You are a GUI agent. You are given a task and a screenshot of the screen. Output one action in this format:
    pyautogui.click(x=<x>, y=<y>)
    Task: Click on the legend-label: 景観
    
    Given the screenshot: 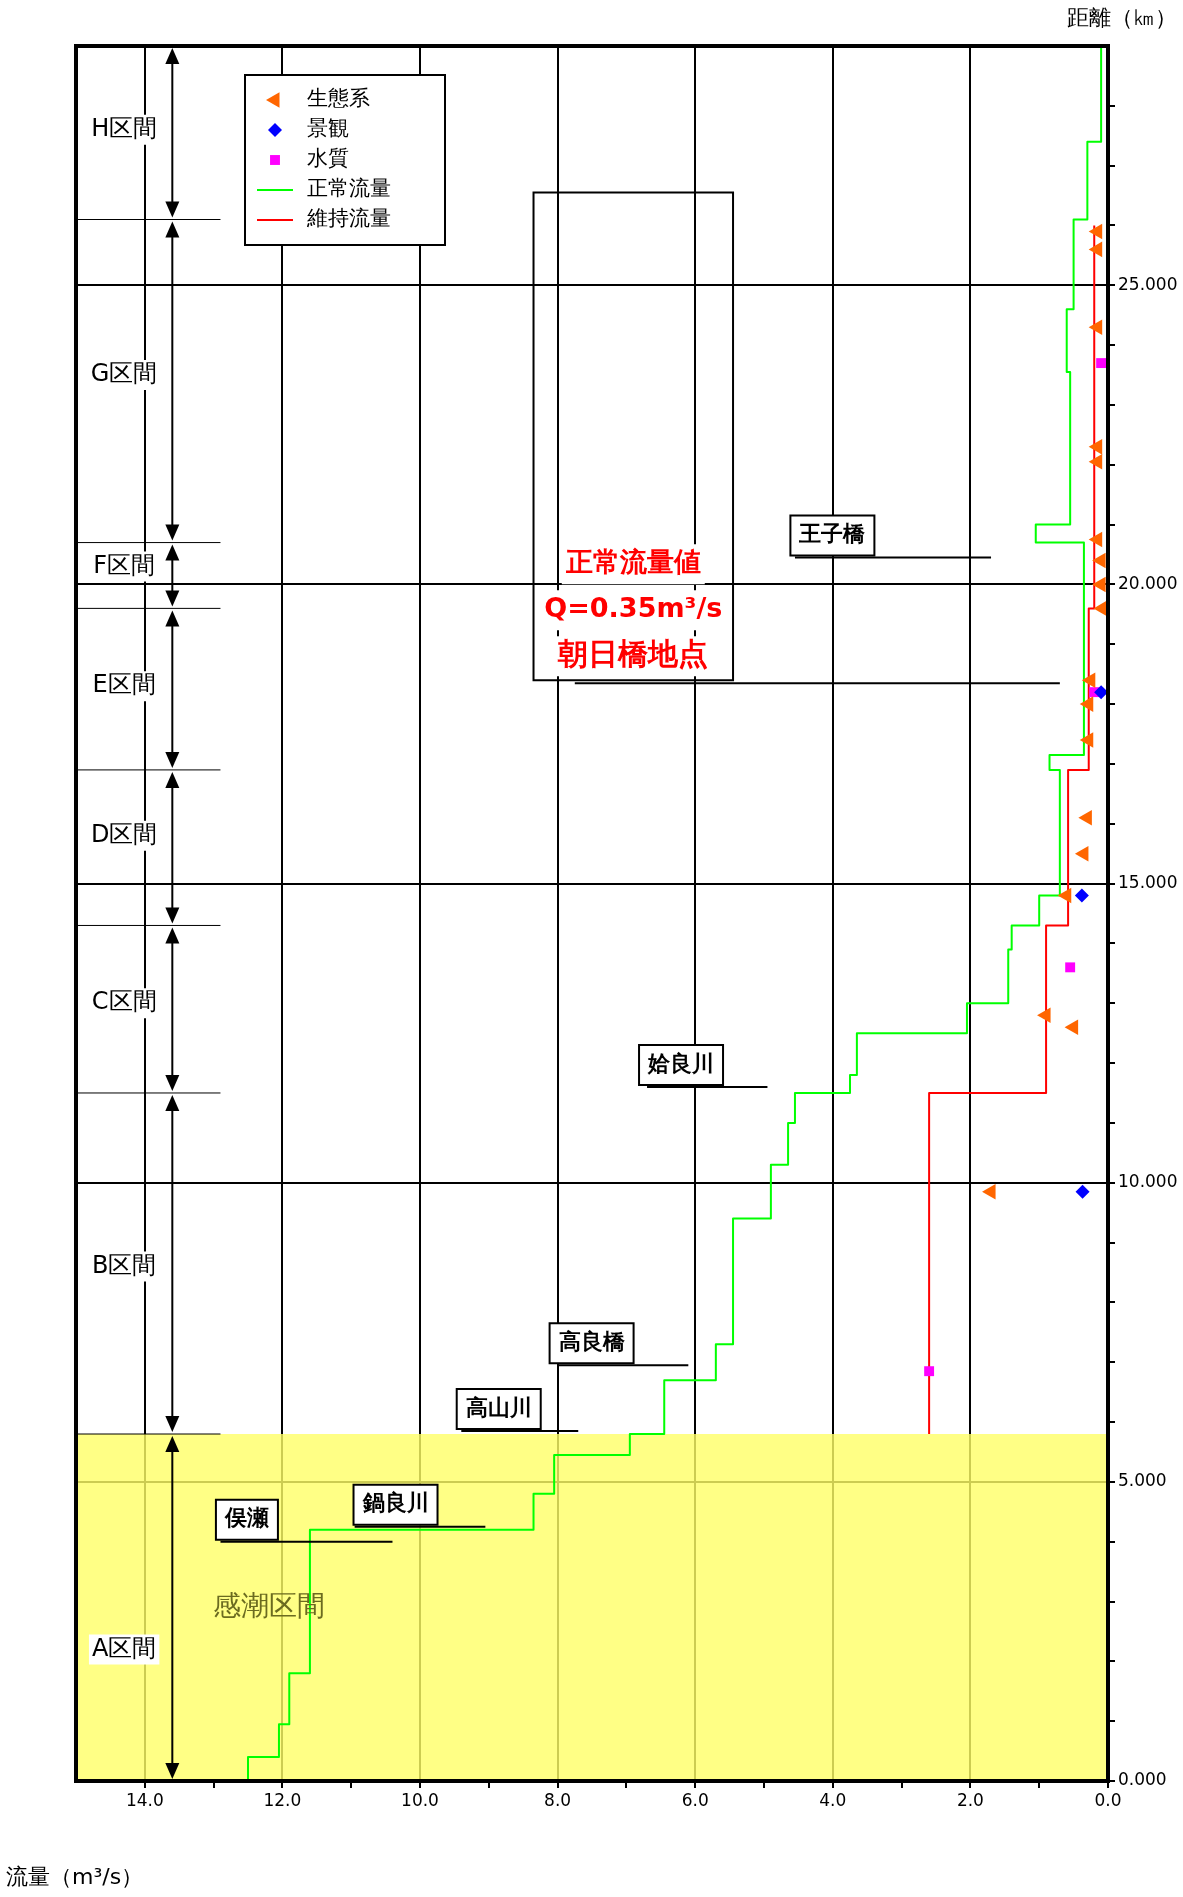 What is the action you would take?
    pyautogui.click(x=328, y=128)
    